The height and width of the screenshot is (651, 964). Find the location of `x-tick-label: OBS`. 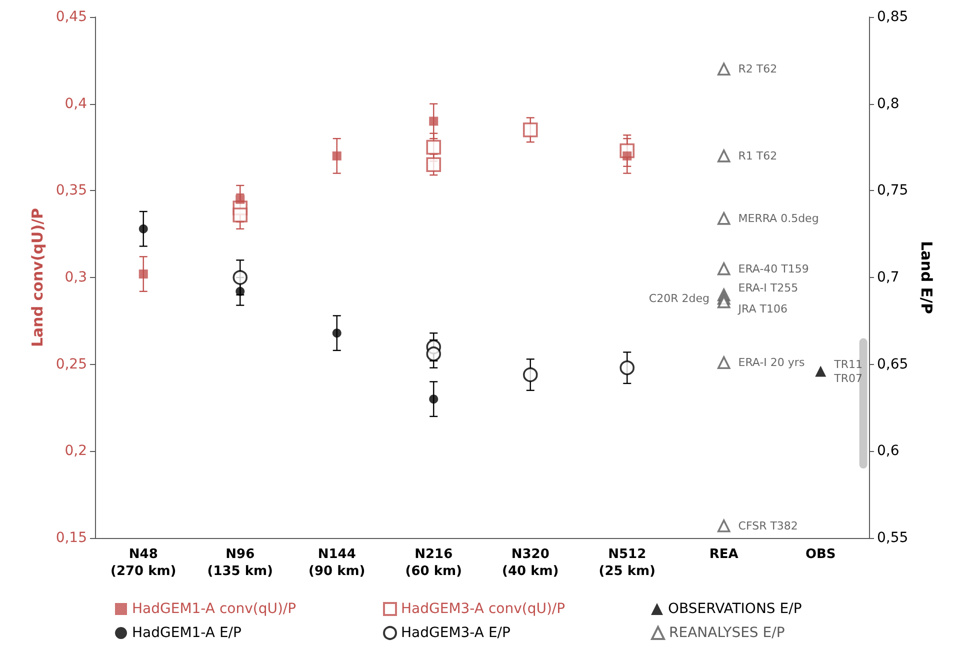

x-tick-label: OBS is located at coordinates (820, 554).